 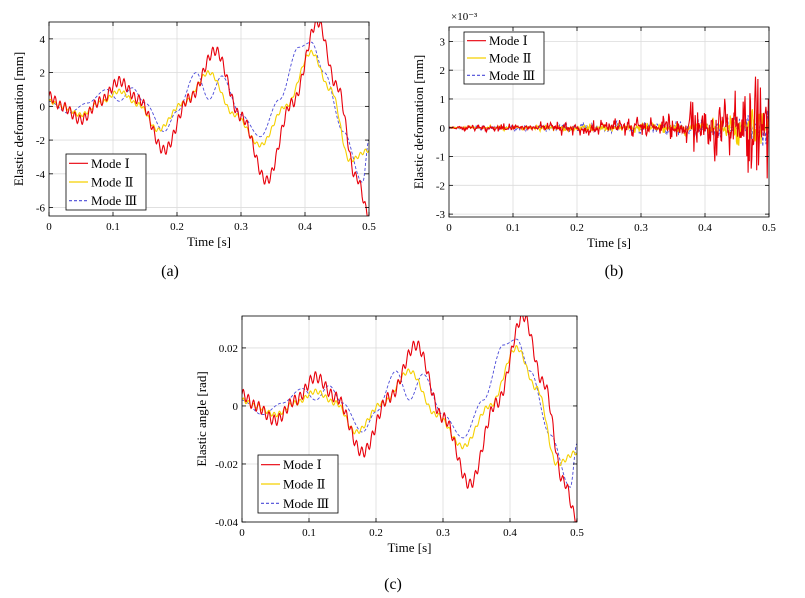 I want to click on panel-label-c: (c), so click(x=393, y=584).